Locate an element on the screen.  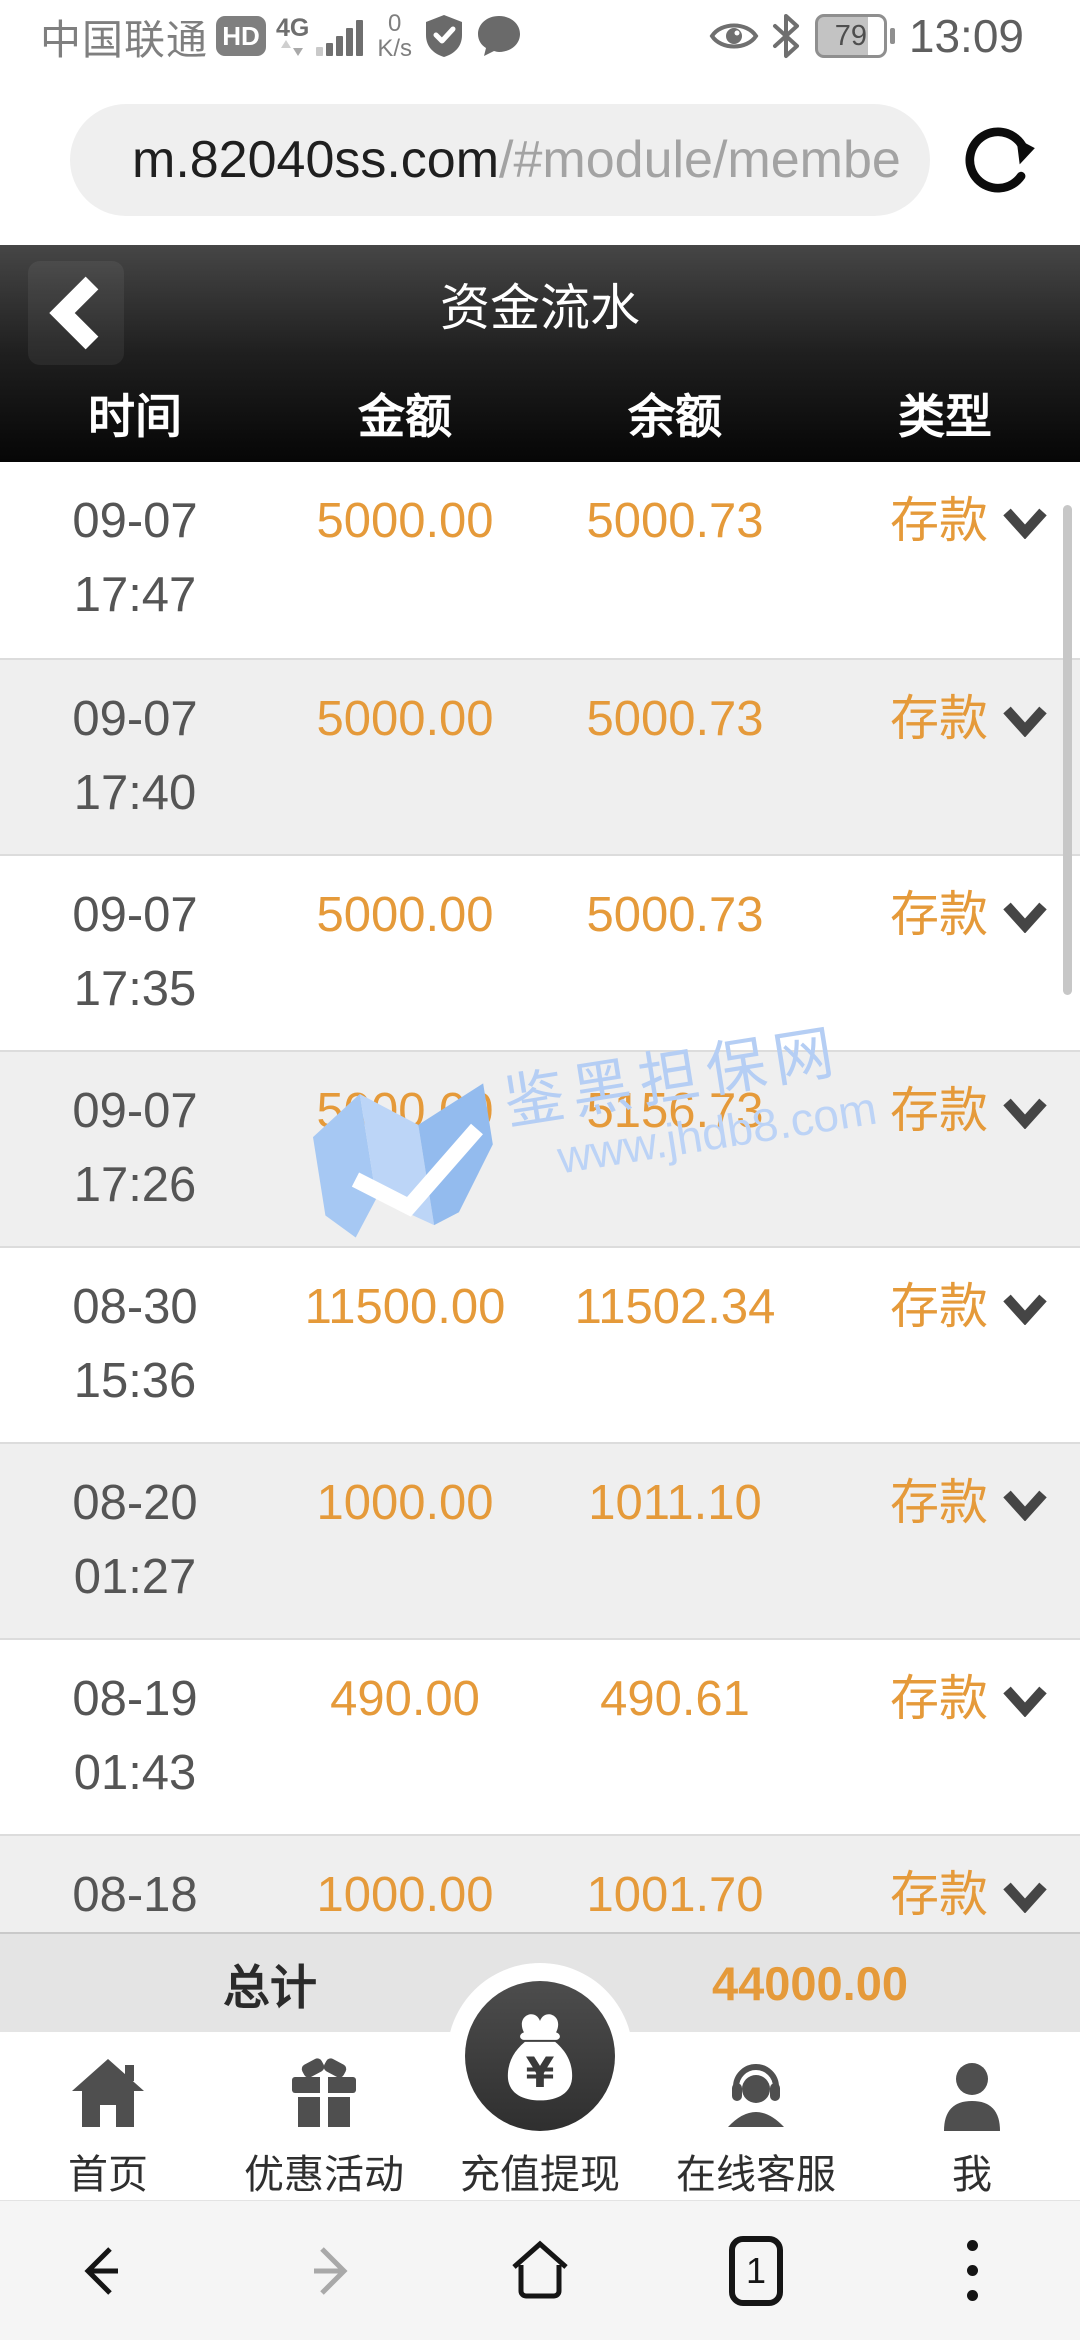
message-bubble-icon is located at coordinates (499, 36).